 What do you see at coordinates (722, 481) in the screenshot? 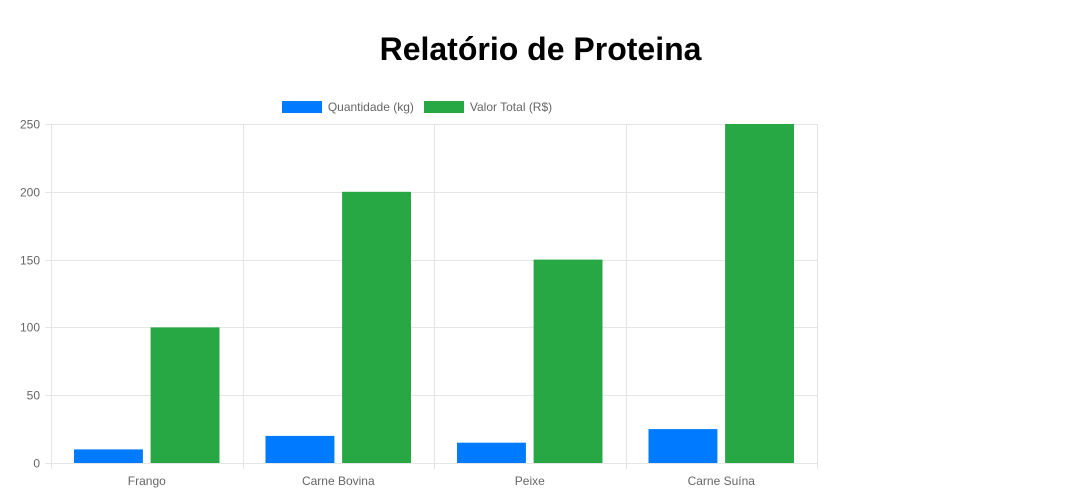
I see `x-tick-label: Carne Suína` at bounding box center [722, 481].